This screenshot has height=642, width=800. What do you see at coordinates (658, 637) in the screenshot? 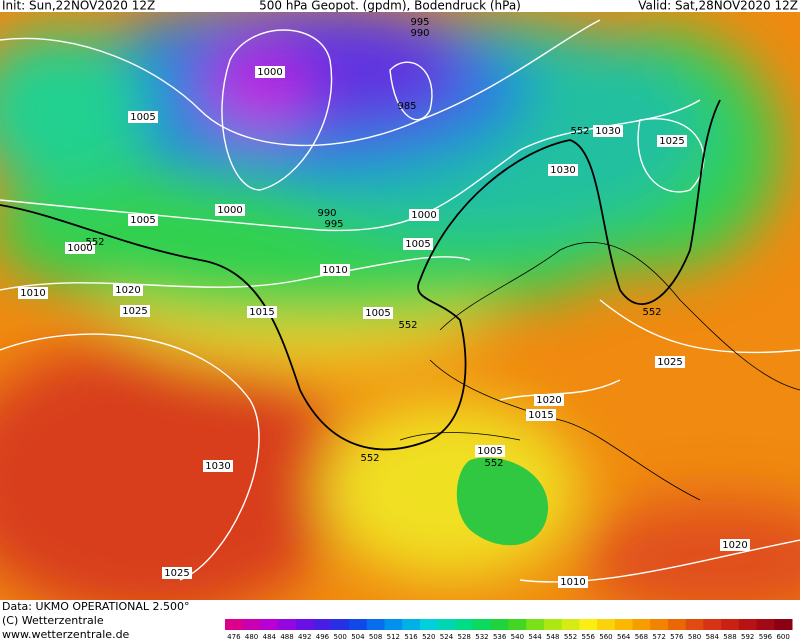
I see `colorbar-label: 572` at bounding box center [658, 637].